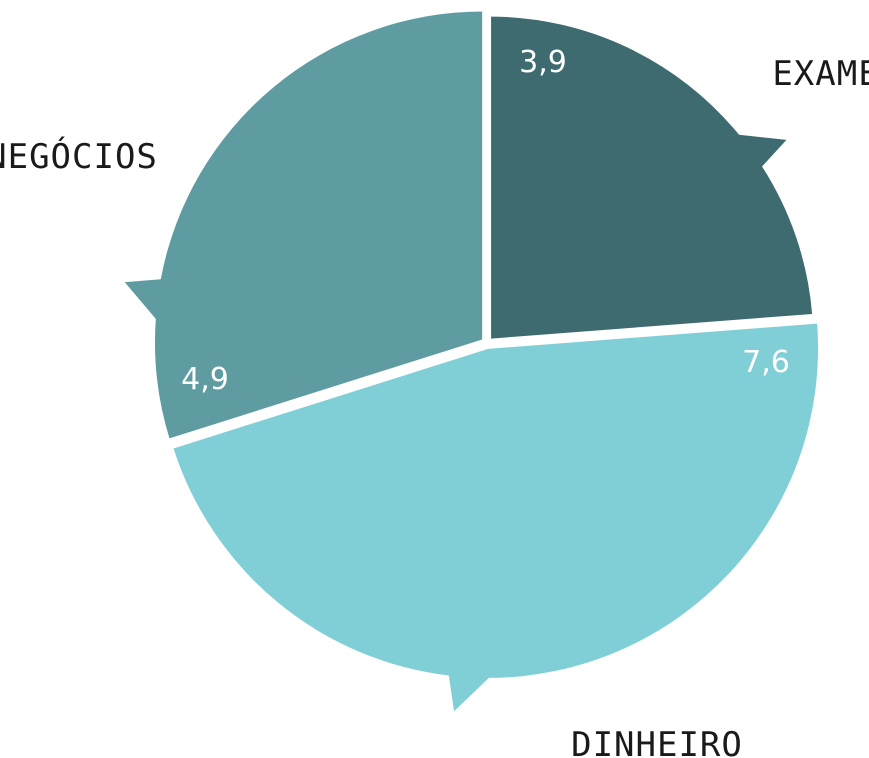 The image size is (869, 758). I want to click on value-label-exame: 3,9, so click(543, 62).